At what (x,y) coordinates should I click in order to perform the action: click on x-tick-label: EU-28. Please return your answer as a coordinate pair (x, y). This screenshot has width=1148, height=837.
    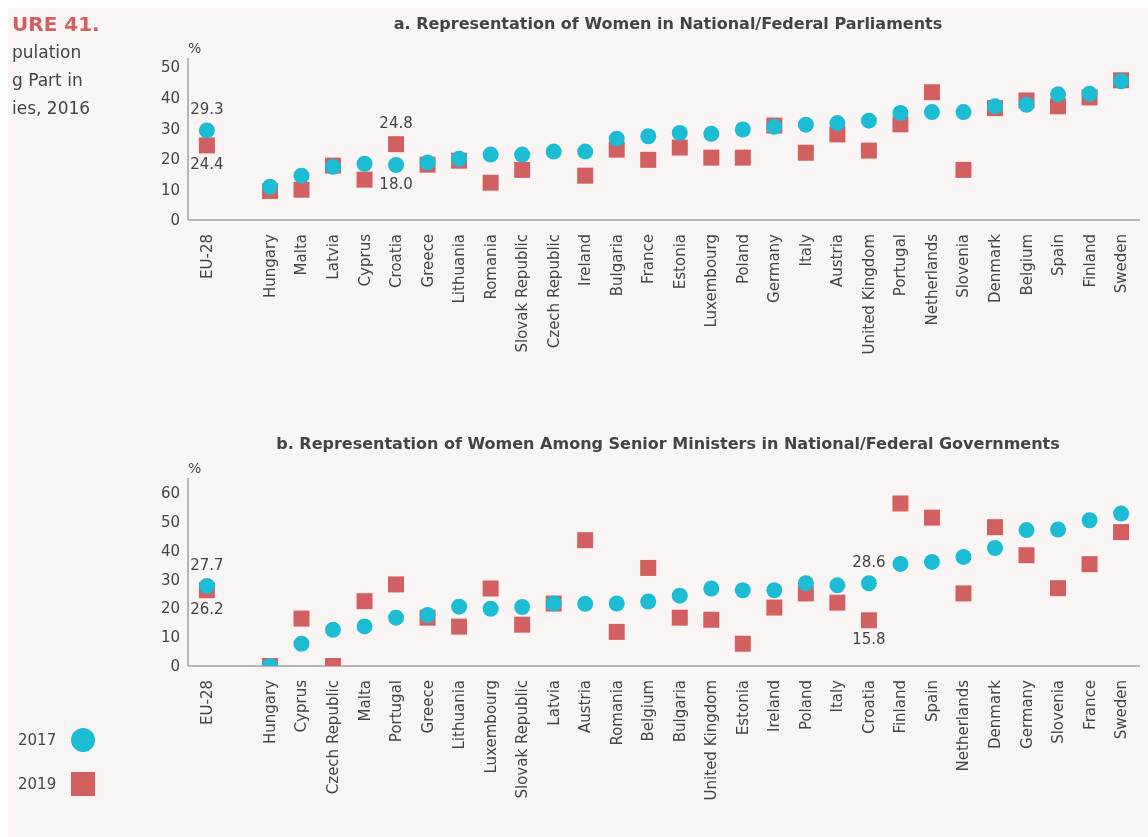
    Looking at the image, I should click on (206, 256).